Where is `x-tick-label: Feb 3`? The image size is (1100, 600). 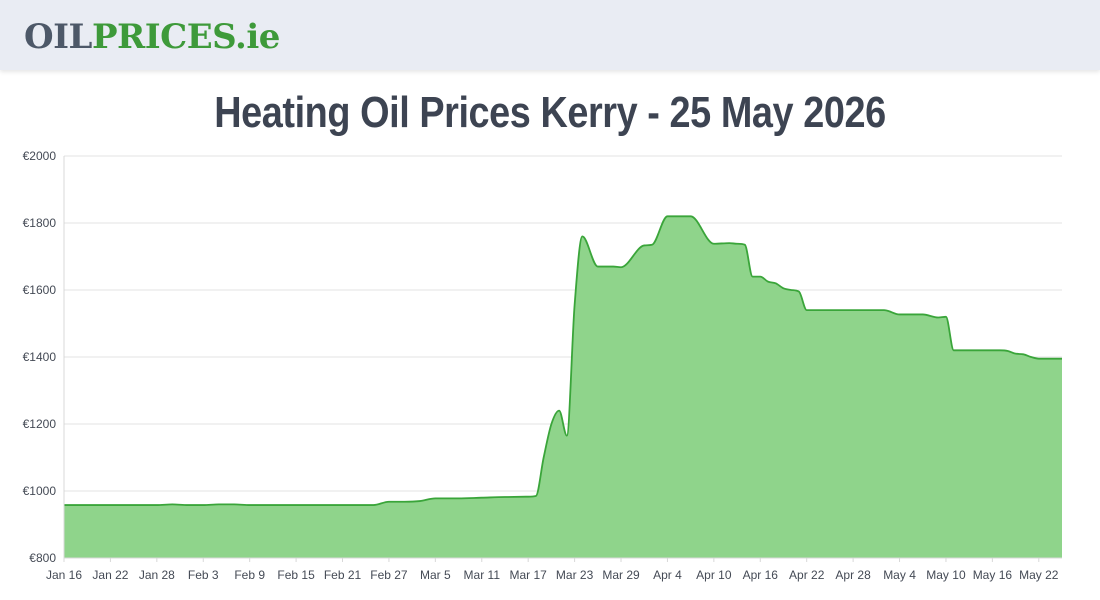 x-tick-label: Feb 3 is located at coordinates (203, 575).